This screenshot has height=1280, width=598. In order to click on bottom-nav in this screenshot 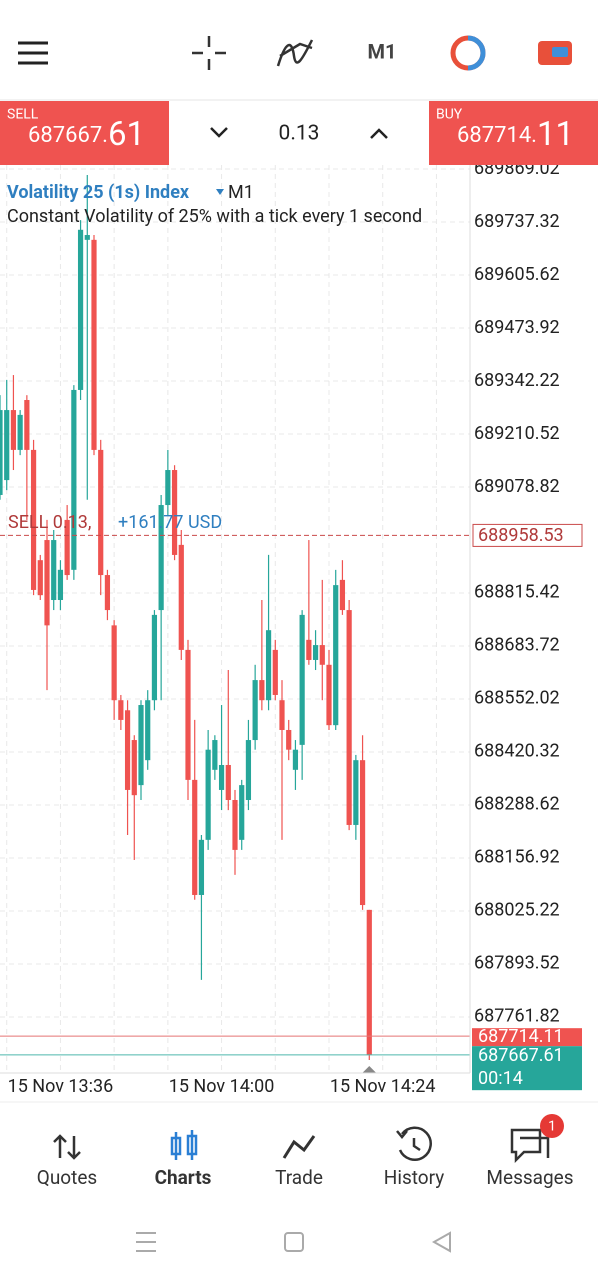, I will do `click(299, 1157)`.